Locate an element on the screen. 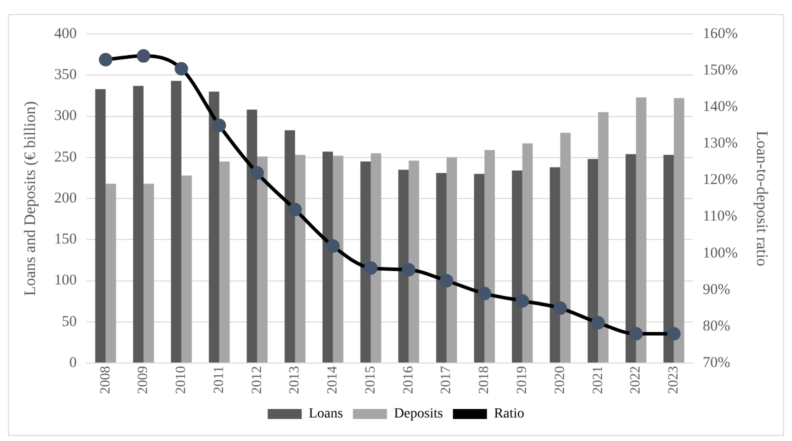 The width and height of the screenshot is (792, 441). y2-tick-label: 150% is located at coordinates (720, 70).